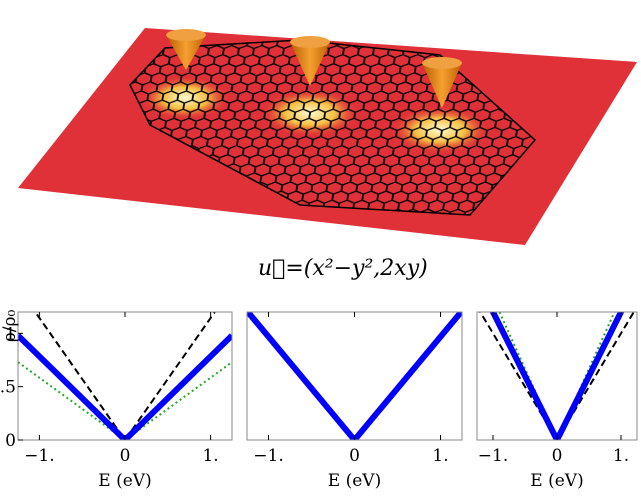 The width and height of the screenshot is (641, 501). I want to click on caption: u⃗=(x²−y²,2xy), so click(343, 268).